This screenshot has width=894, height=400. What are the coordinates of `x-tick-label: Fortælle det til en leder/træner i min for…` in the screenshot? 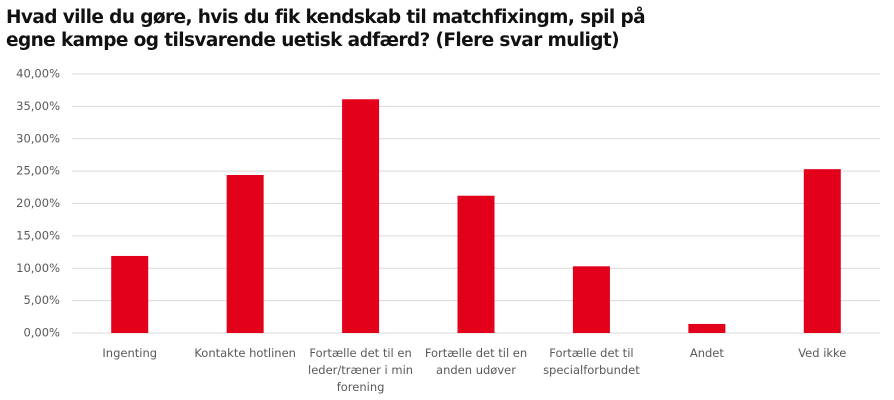 It's located at (360, 370).